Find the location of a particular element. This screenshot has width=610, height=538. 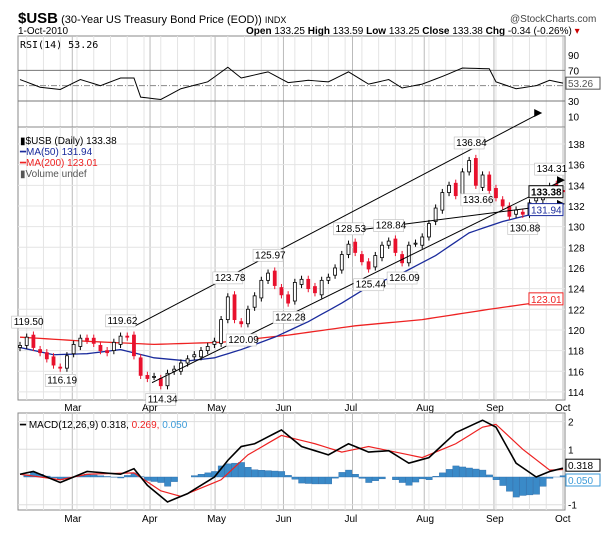

rsi-value-label: 53.26 is located at coordinates (580, 84).